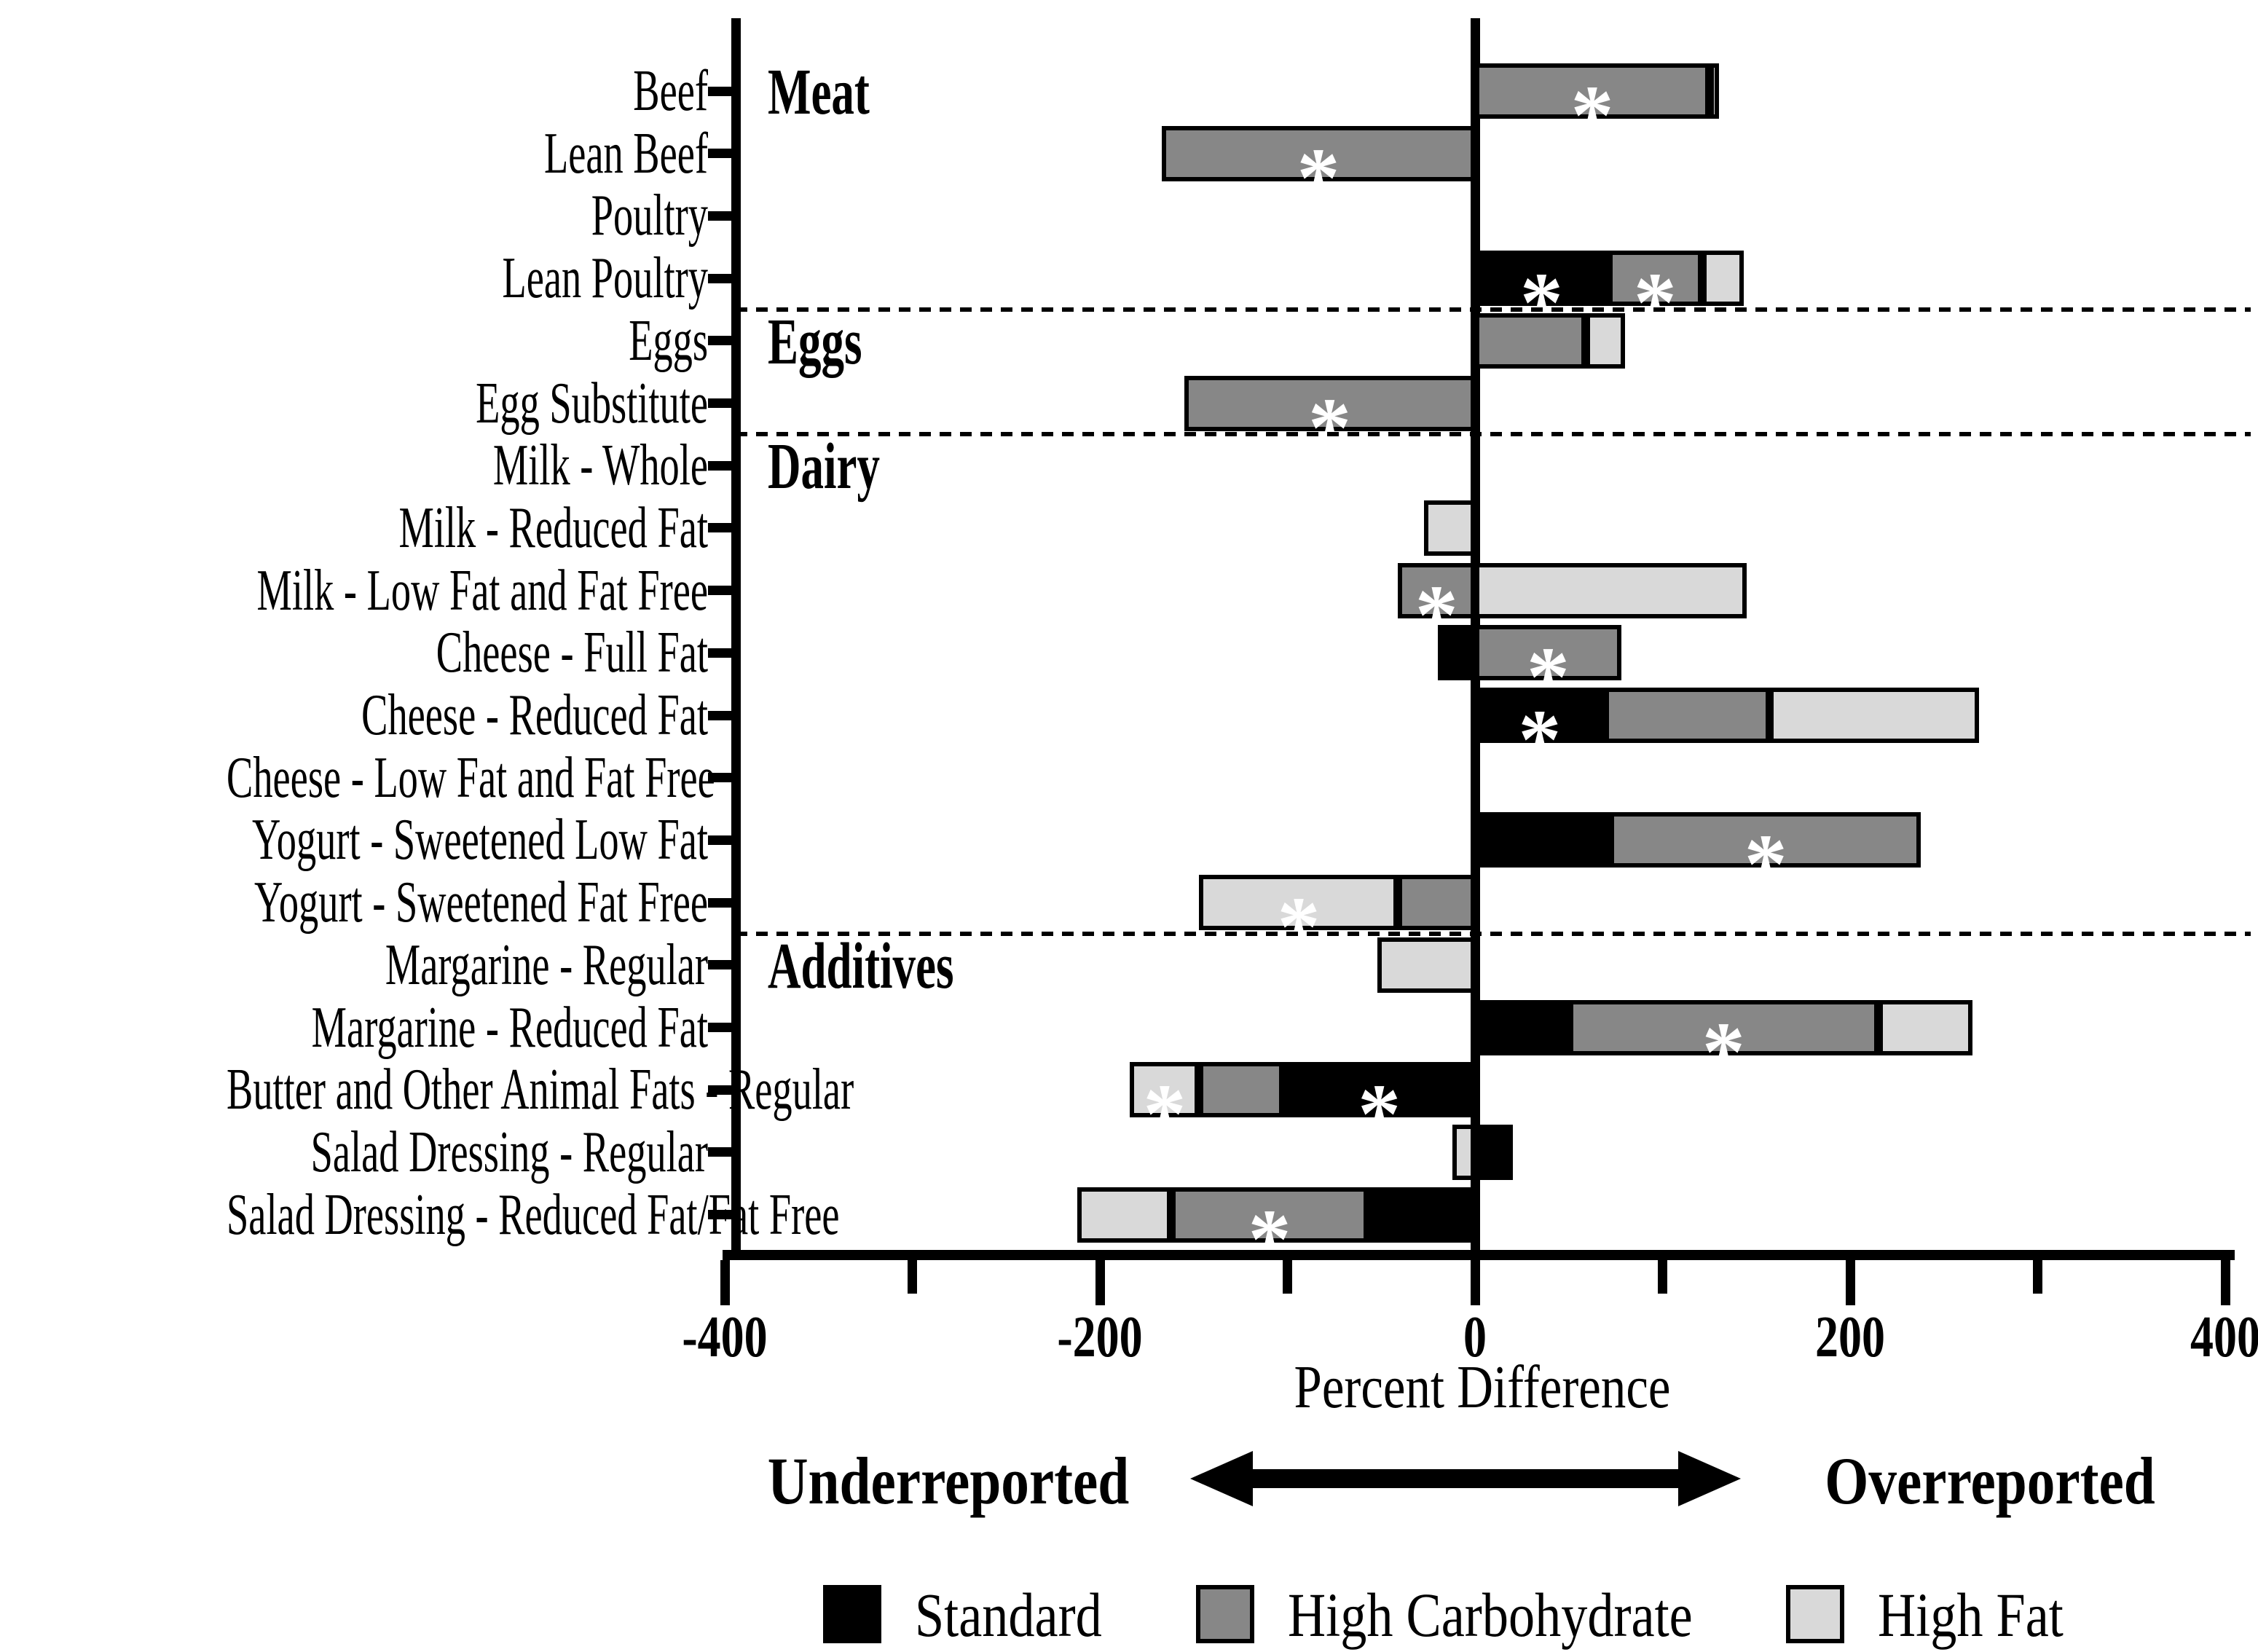  What do you see at coordinates (534, 715) in the screenshot?
I see `category-label: Cheese - Reduced Fat` at bounding box center [534, 715].